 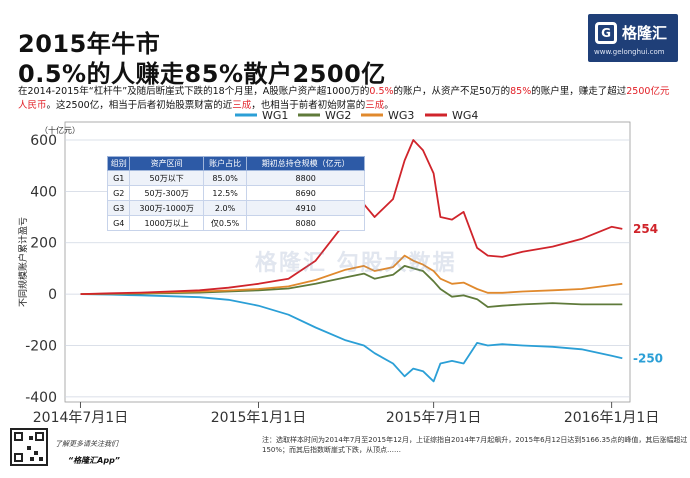 What do you see at coordinates (344, 98) in the screenshot?
I see `desc-highlight: 2500亿元人民币` at bounding box center [344, 98].